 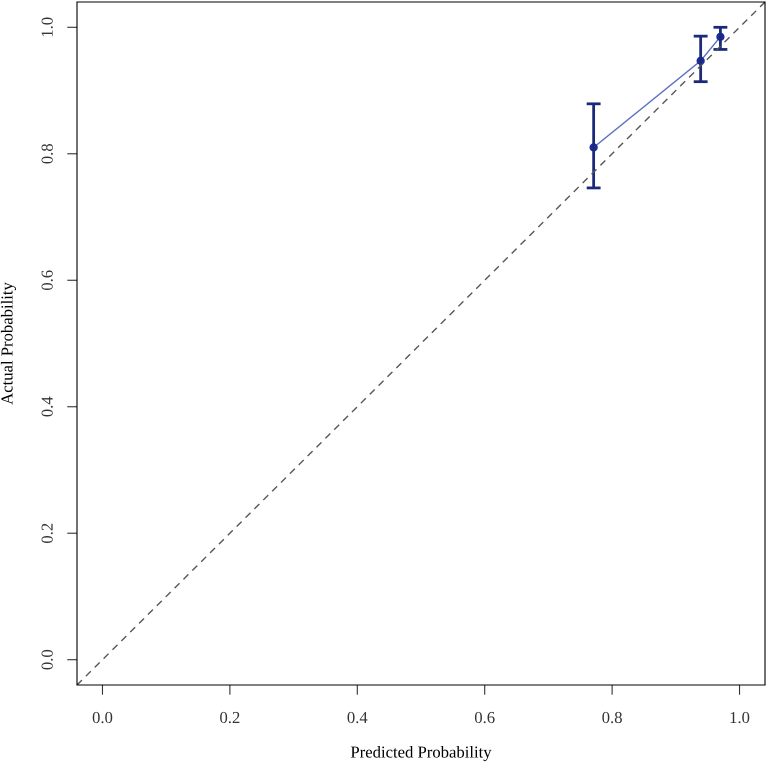 I want to click on y-tick-label: 0.0, so click(x=47, y=660).